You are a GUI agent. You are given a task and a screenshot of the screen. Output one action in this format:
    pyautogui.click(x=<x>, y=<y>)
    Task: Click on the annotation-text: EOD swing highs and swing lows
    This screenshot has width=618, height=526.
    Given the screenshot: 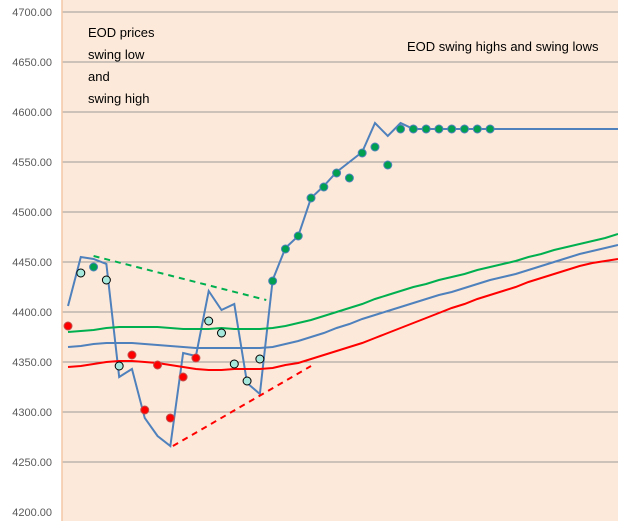 What is the action you would take?
    pyautogui.click(x=503, y=46)
    